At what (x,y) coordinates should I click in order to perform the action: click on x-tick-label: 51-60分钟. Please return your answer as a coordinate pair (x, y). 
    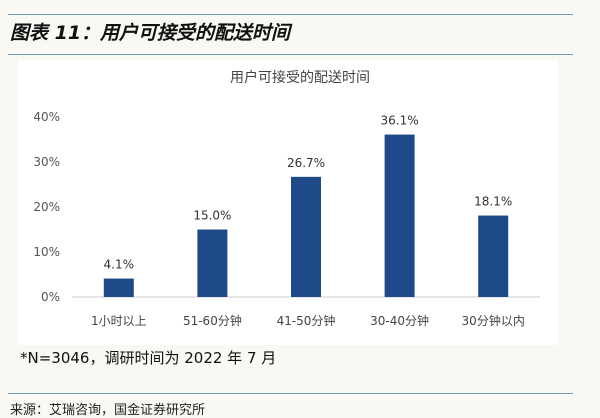
    Looking at the image, I should click on (212, 320).